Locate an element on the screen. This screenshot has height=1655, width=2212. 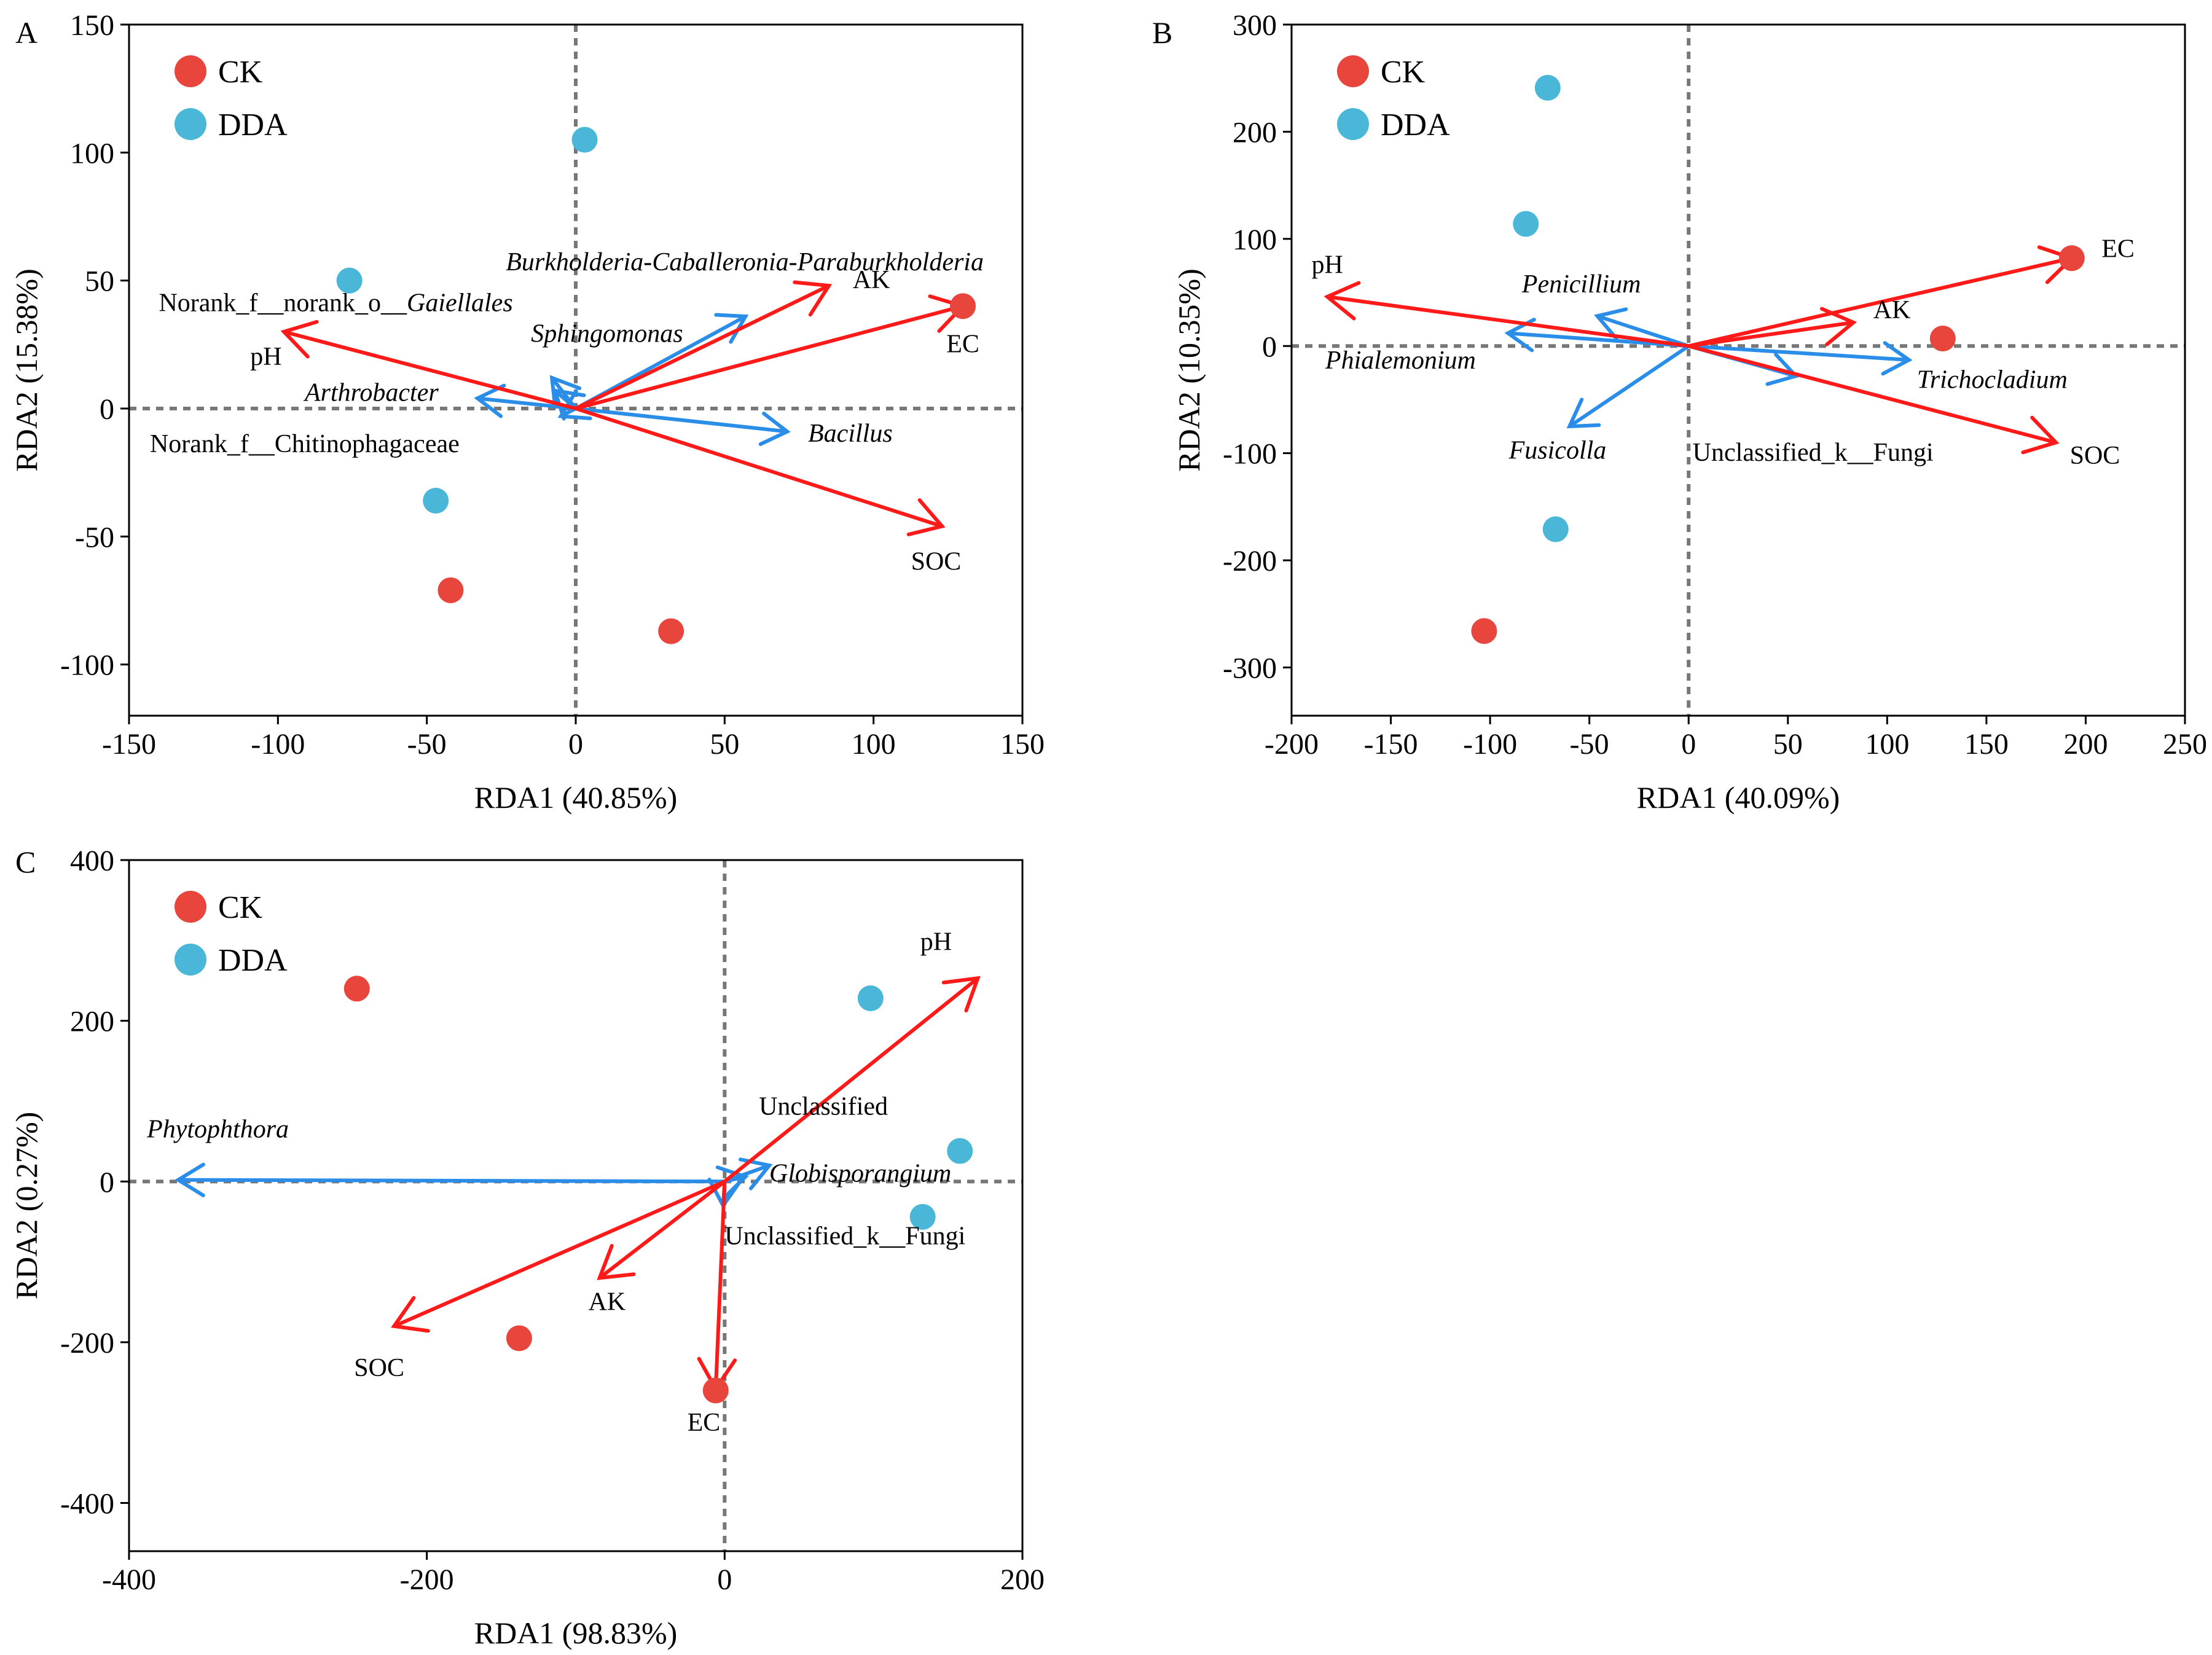
x-tick-label: 150 is located at coordinates (1022, 744).